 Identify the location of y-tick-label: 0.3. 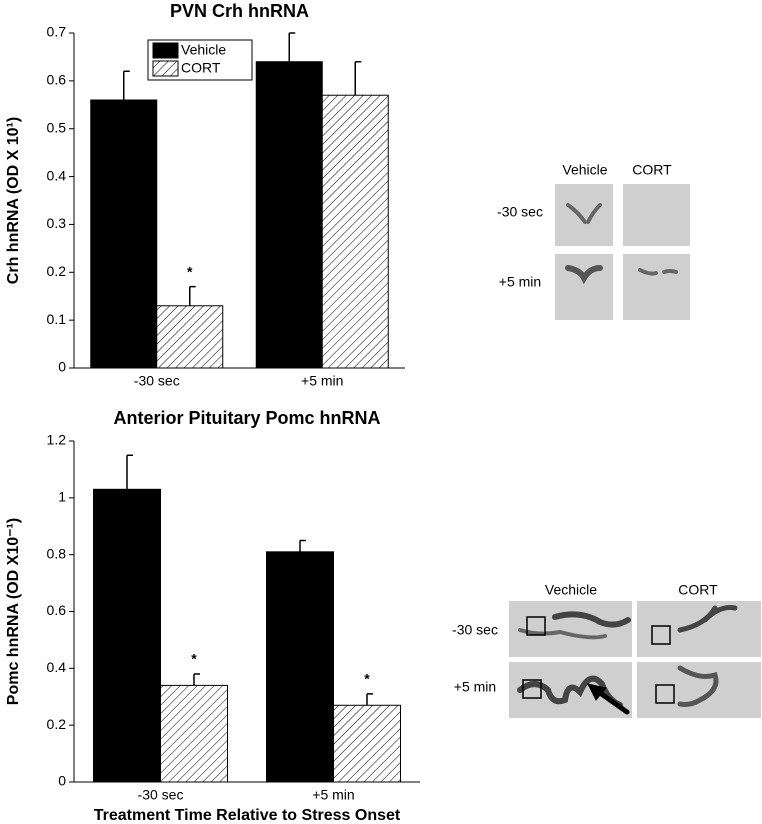
(57, 223).